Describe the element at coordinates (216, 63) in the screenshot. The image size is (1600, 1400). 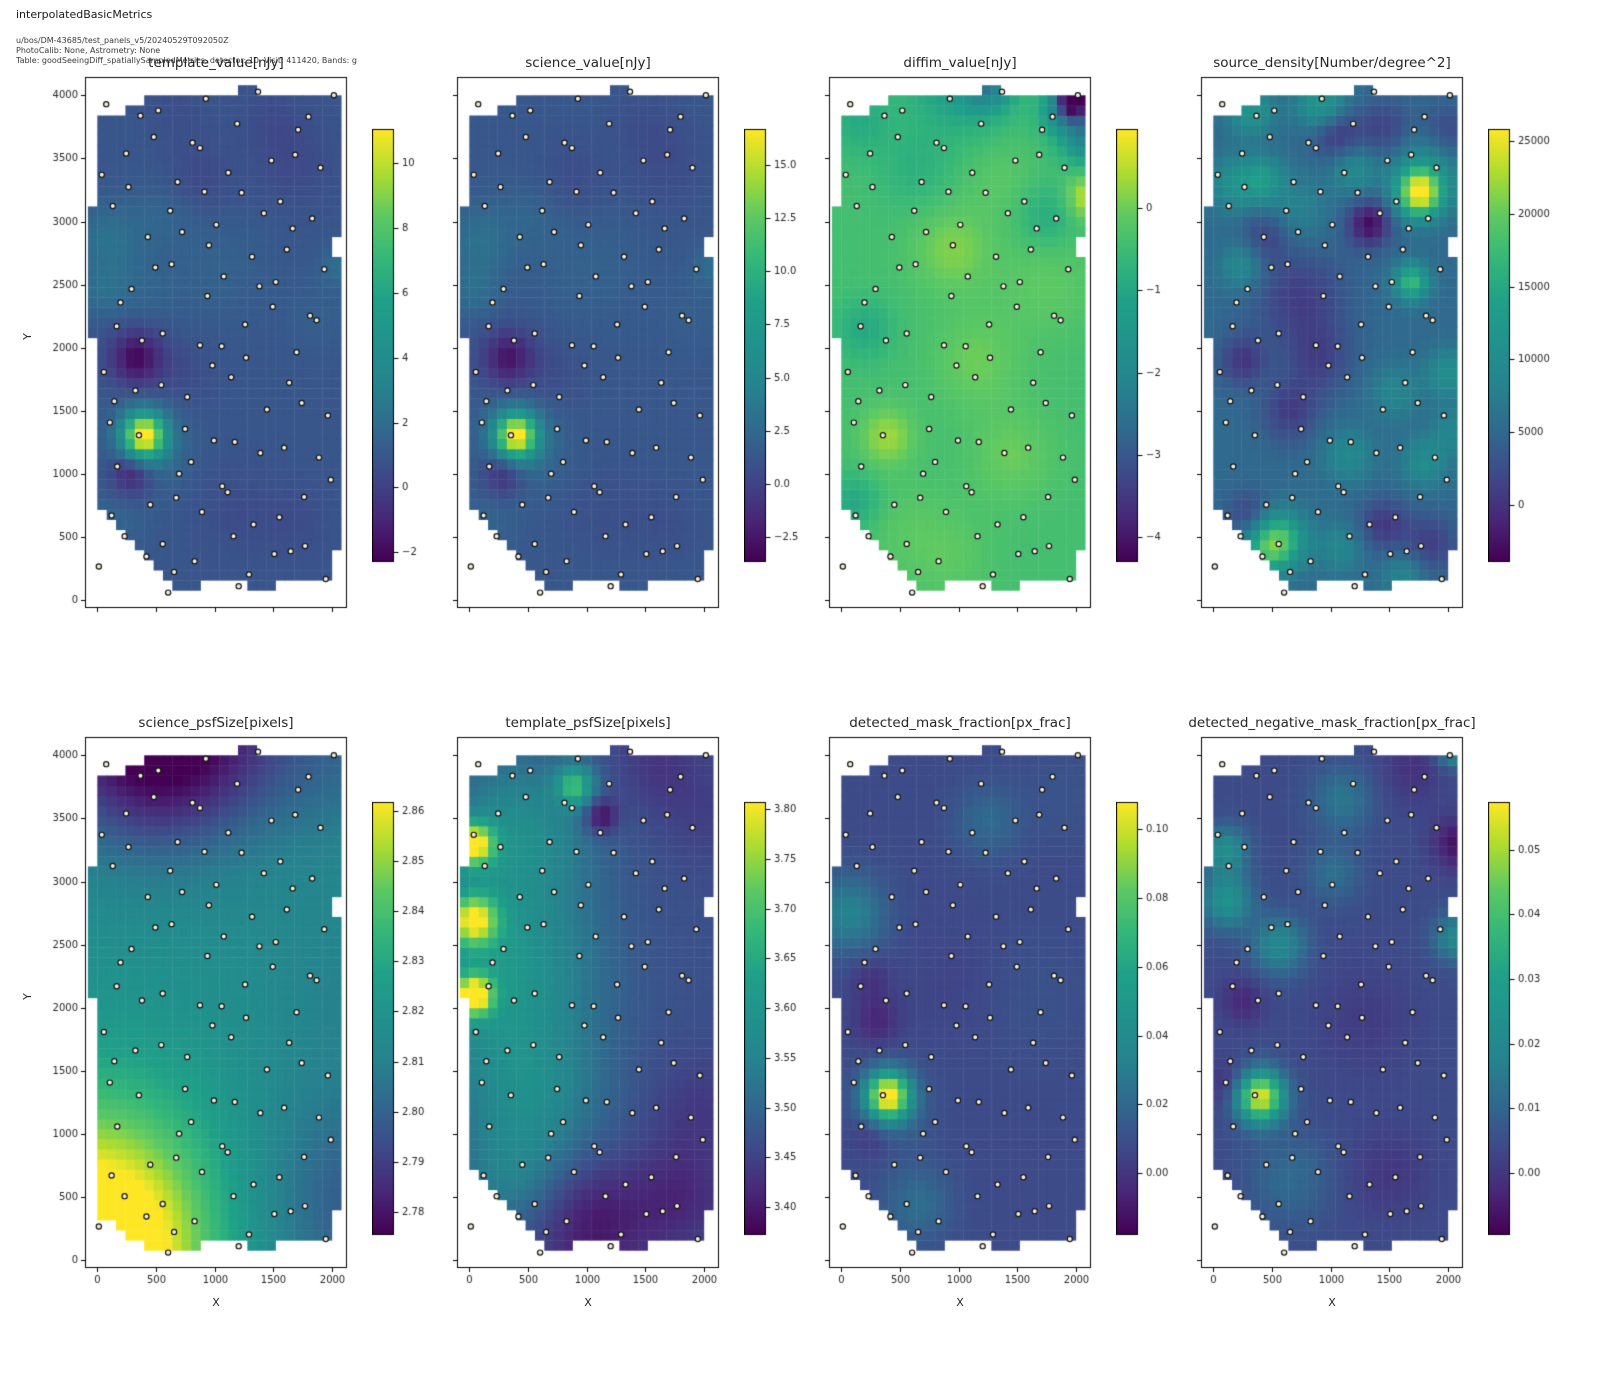
I see `panel-title-template-value: template_value[nJy]` at that location.